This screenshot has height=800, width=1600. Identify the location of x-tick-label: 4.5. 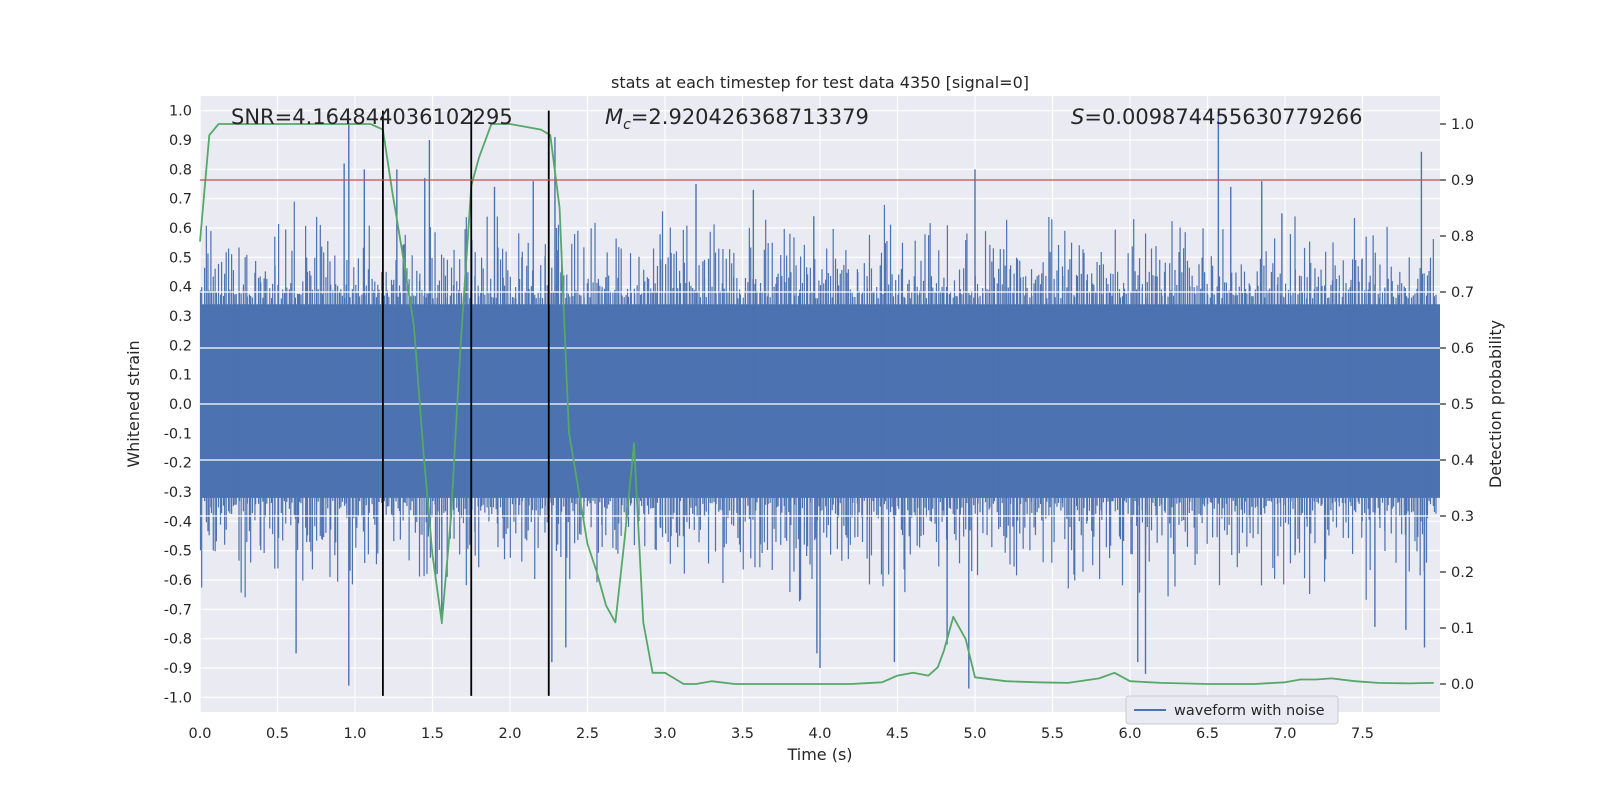
(897, 734).